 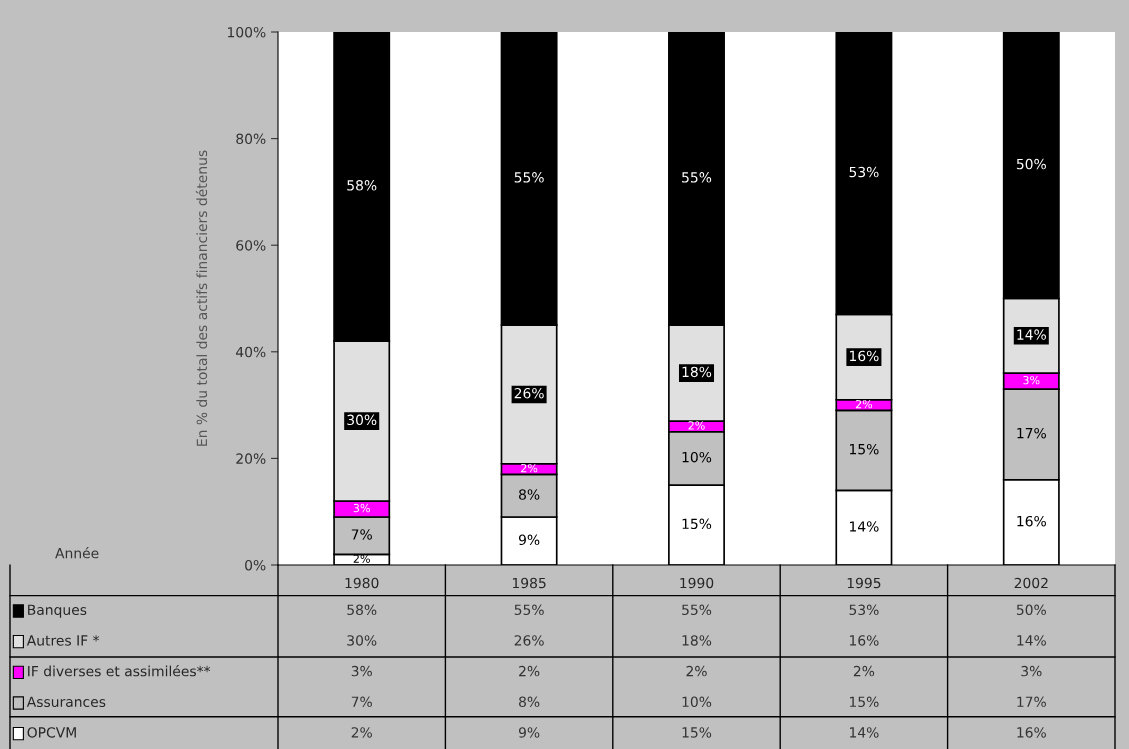 I want to click on y-tick-label: 100%, so click(x=247, y=32).